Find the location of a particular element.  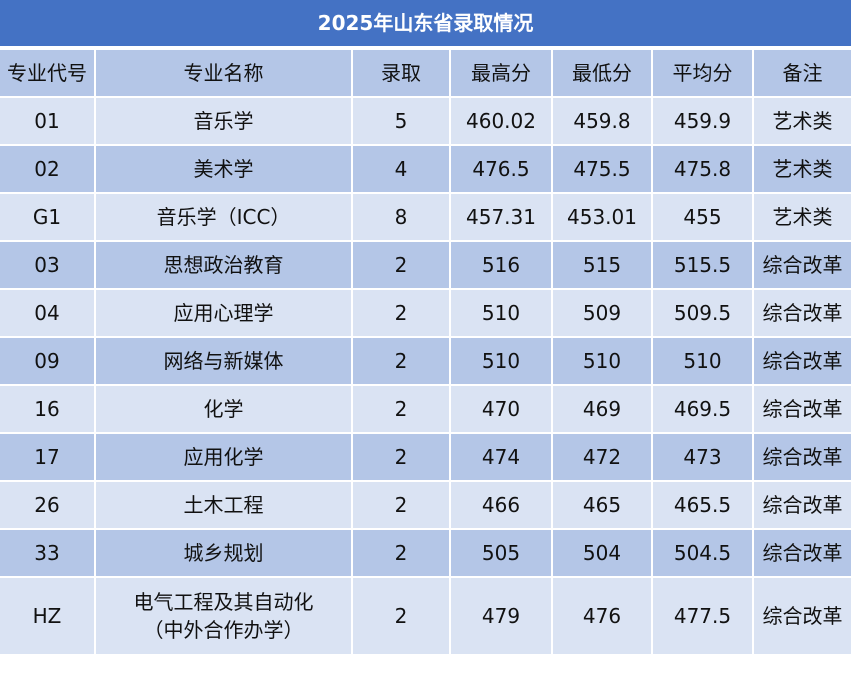

table-cell: 475.8 is located at coordinates (702, 169).